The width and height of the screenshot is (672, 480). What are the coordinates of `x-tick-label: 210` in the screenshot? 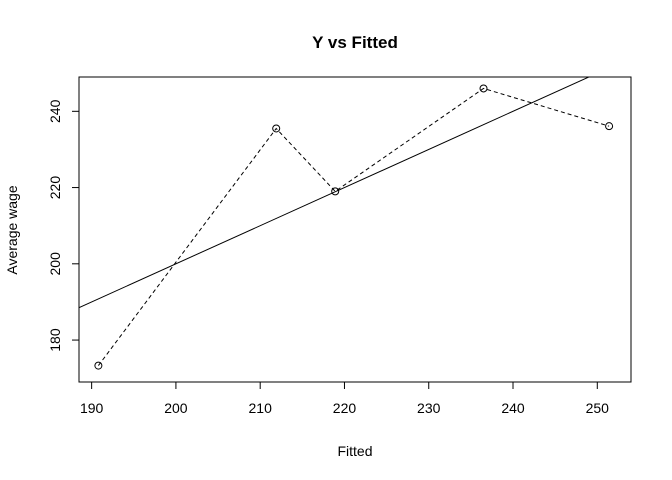 It's located at (261, 408).